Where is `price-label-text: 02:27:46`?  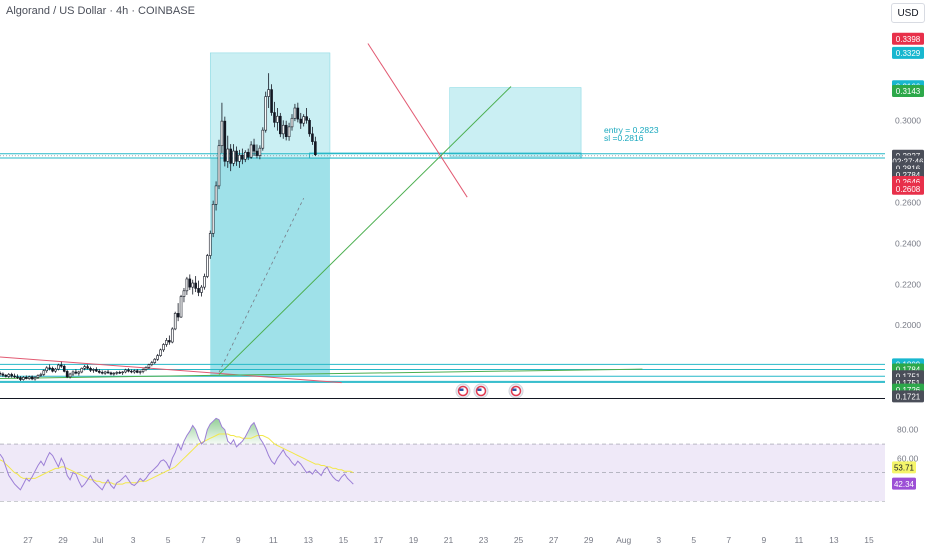
price-label-text: 02:27:46 is located at coordinates (908, 162).